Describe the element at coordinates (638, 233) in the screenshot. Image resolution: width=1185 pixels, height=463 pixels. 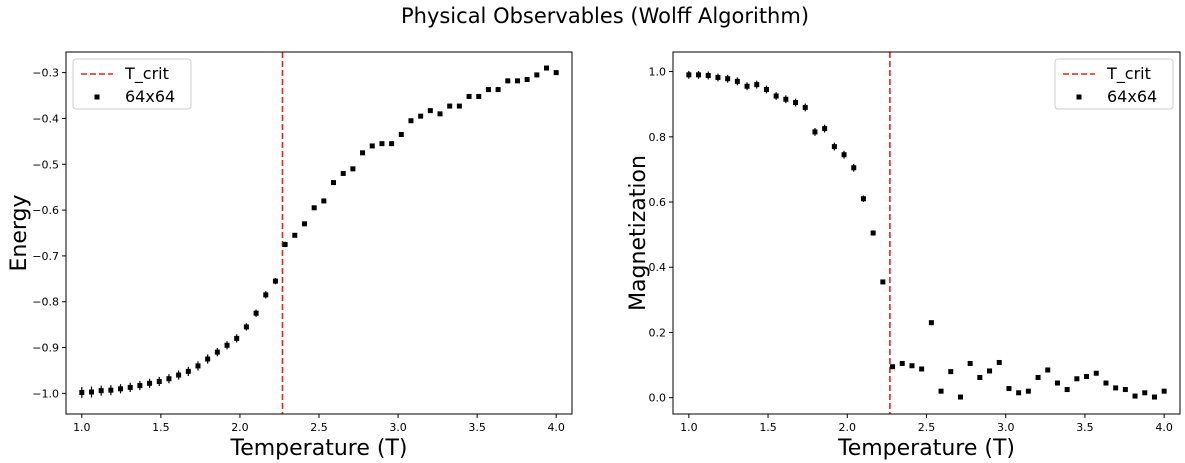
I see `y-axis-label: Magnetization` at that location.